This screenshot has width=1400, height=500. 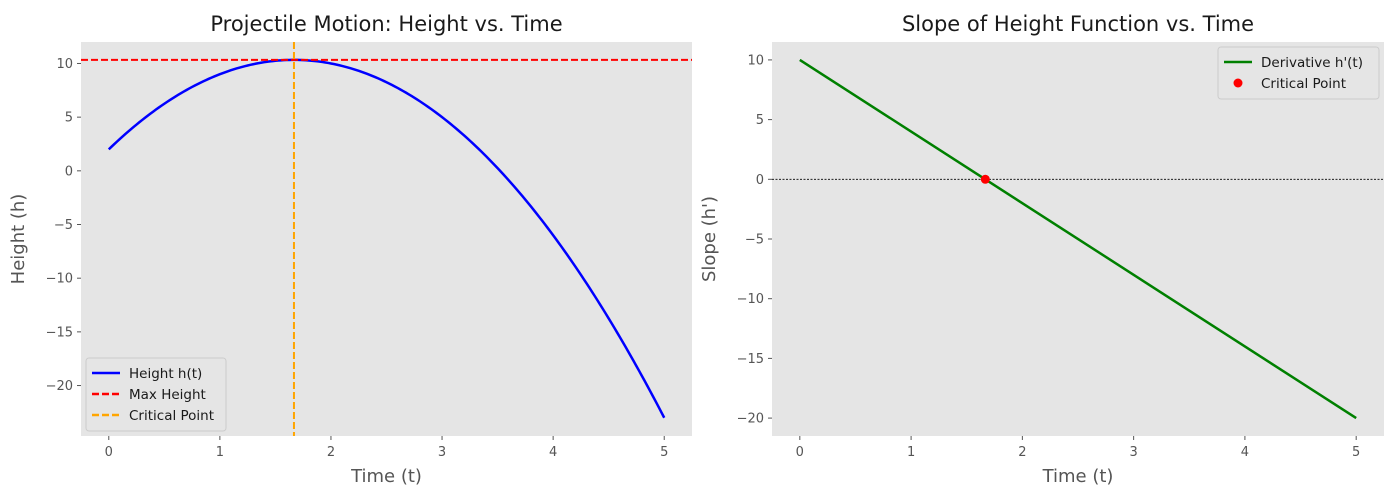 I want to click on legend-marker, so click(x=1238, y=83).